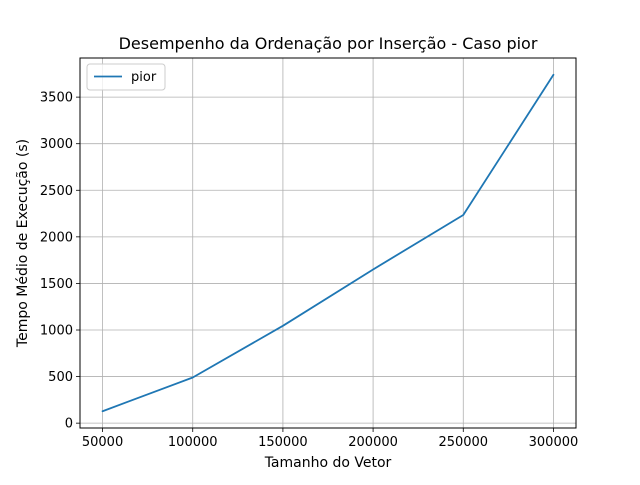 The image size is (640, 485). What do you see at coordinates (328, 463) in the screenshot?
I see `x-axis-label: Tamanho do Vetor` at bounding box center [328, 463].